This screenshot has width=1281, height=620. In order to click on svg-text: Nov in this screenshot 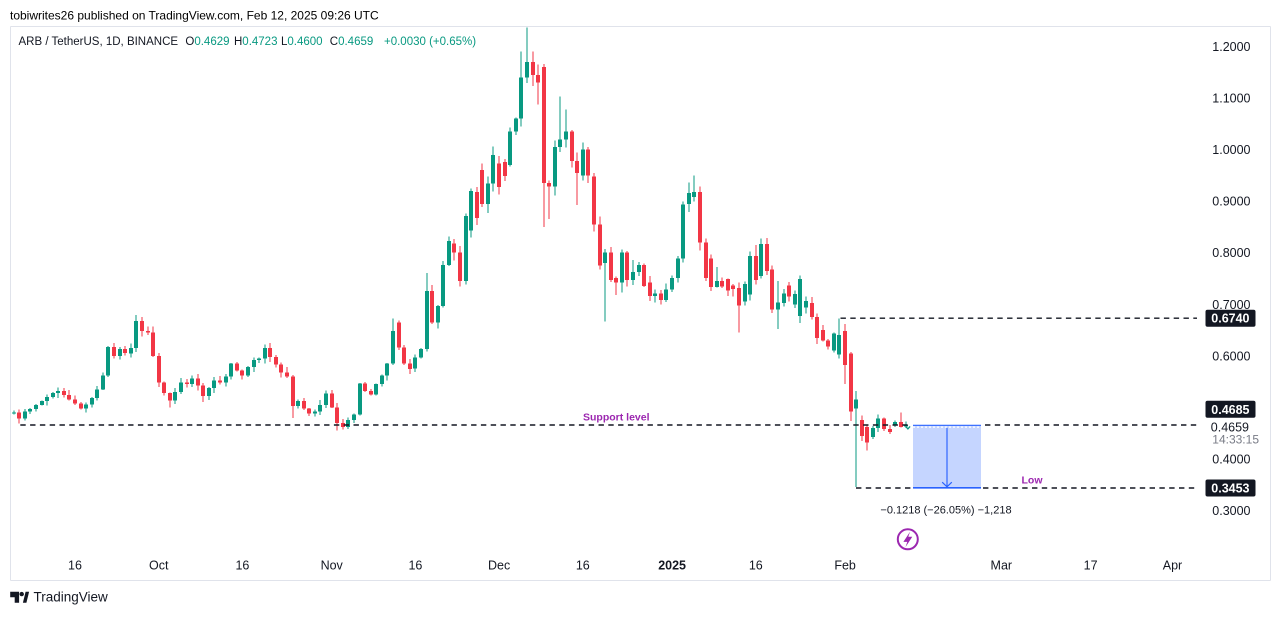, I will do `click(332, 566)`.